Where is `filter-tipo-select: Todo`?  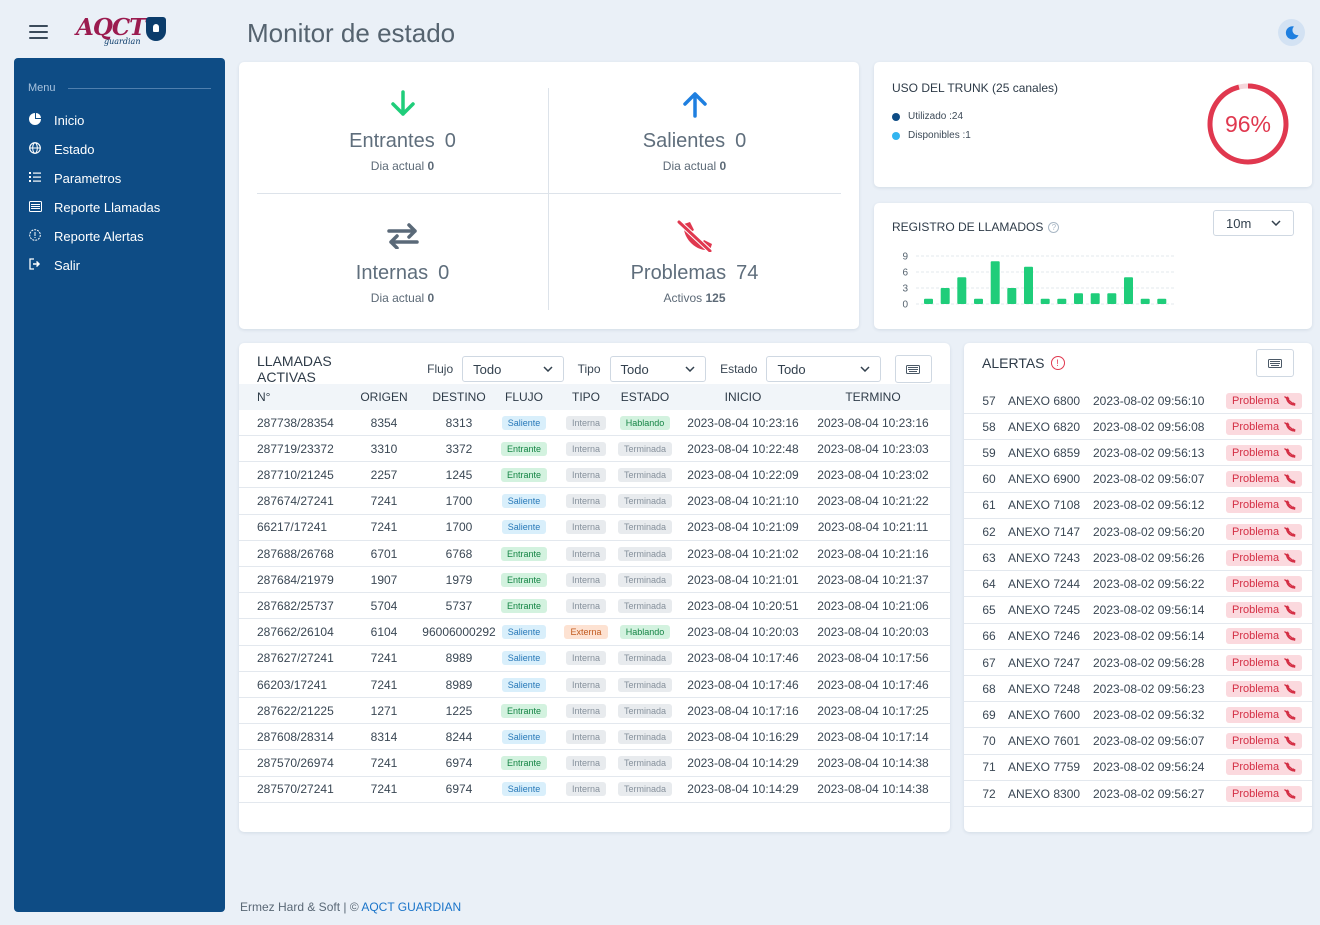 filter-tipo-select: Todo is located at coordinates (658, 369).